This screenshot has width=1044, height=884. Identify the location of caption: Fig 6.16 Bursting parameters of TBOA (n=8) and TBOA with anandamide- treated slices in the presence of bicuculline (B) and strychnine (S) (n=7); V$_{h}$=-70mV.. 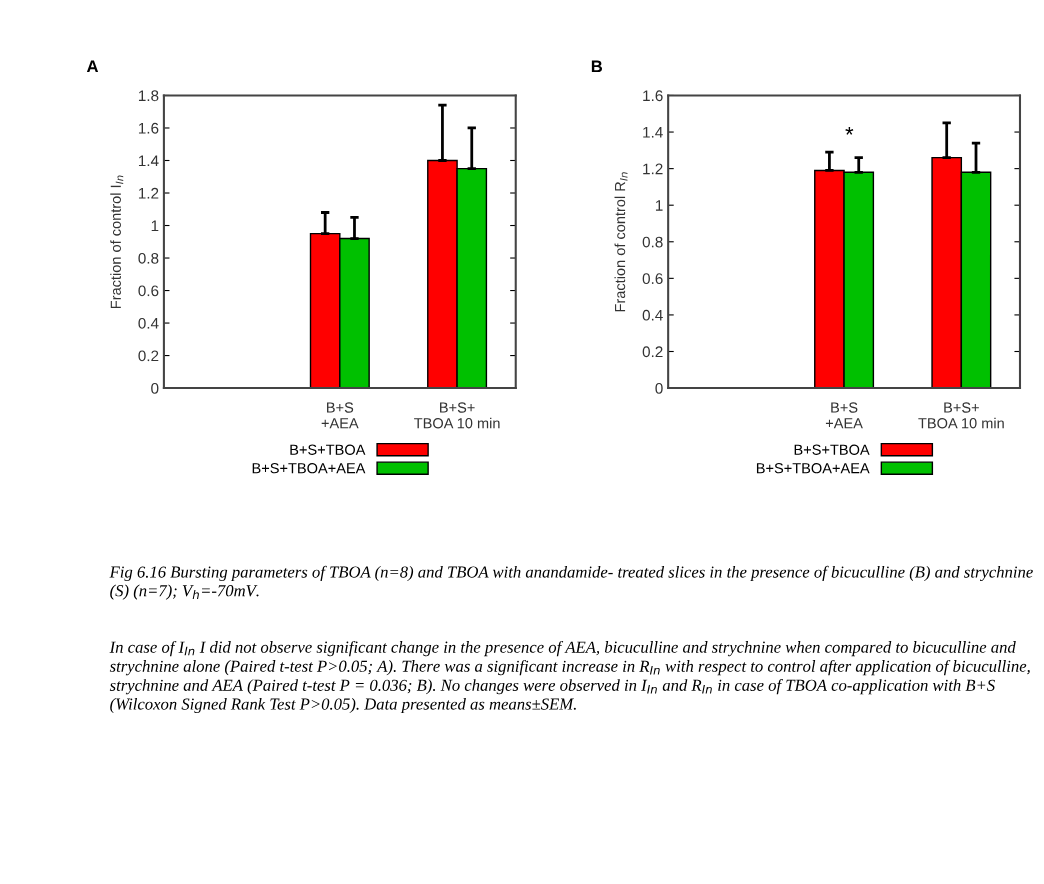
(571, 582).